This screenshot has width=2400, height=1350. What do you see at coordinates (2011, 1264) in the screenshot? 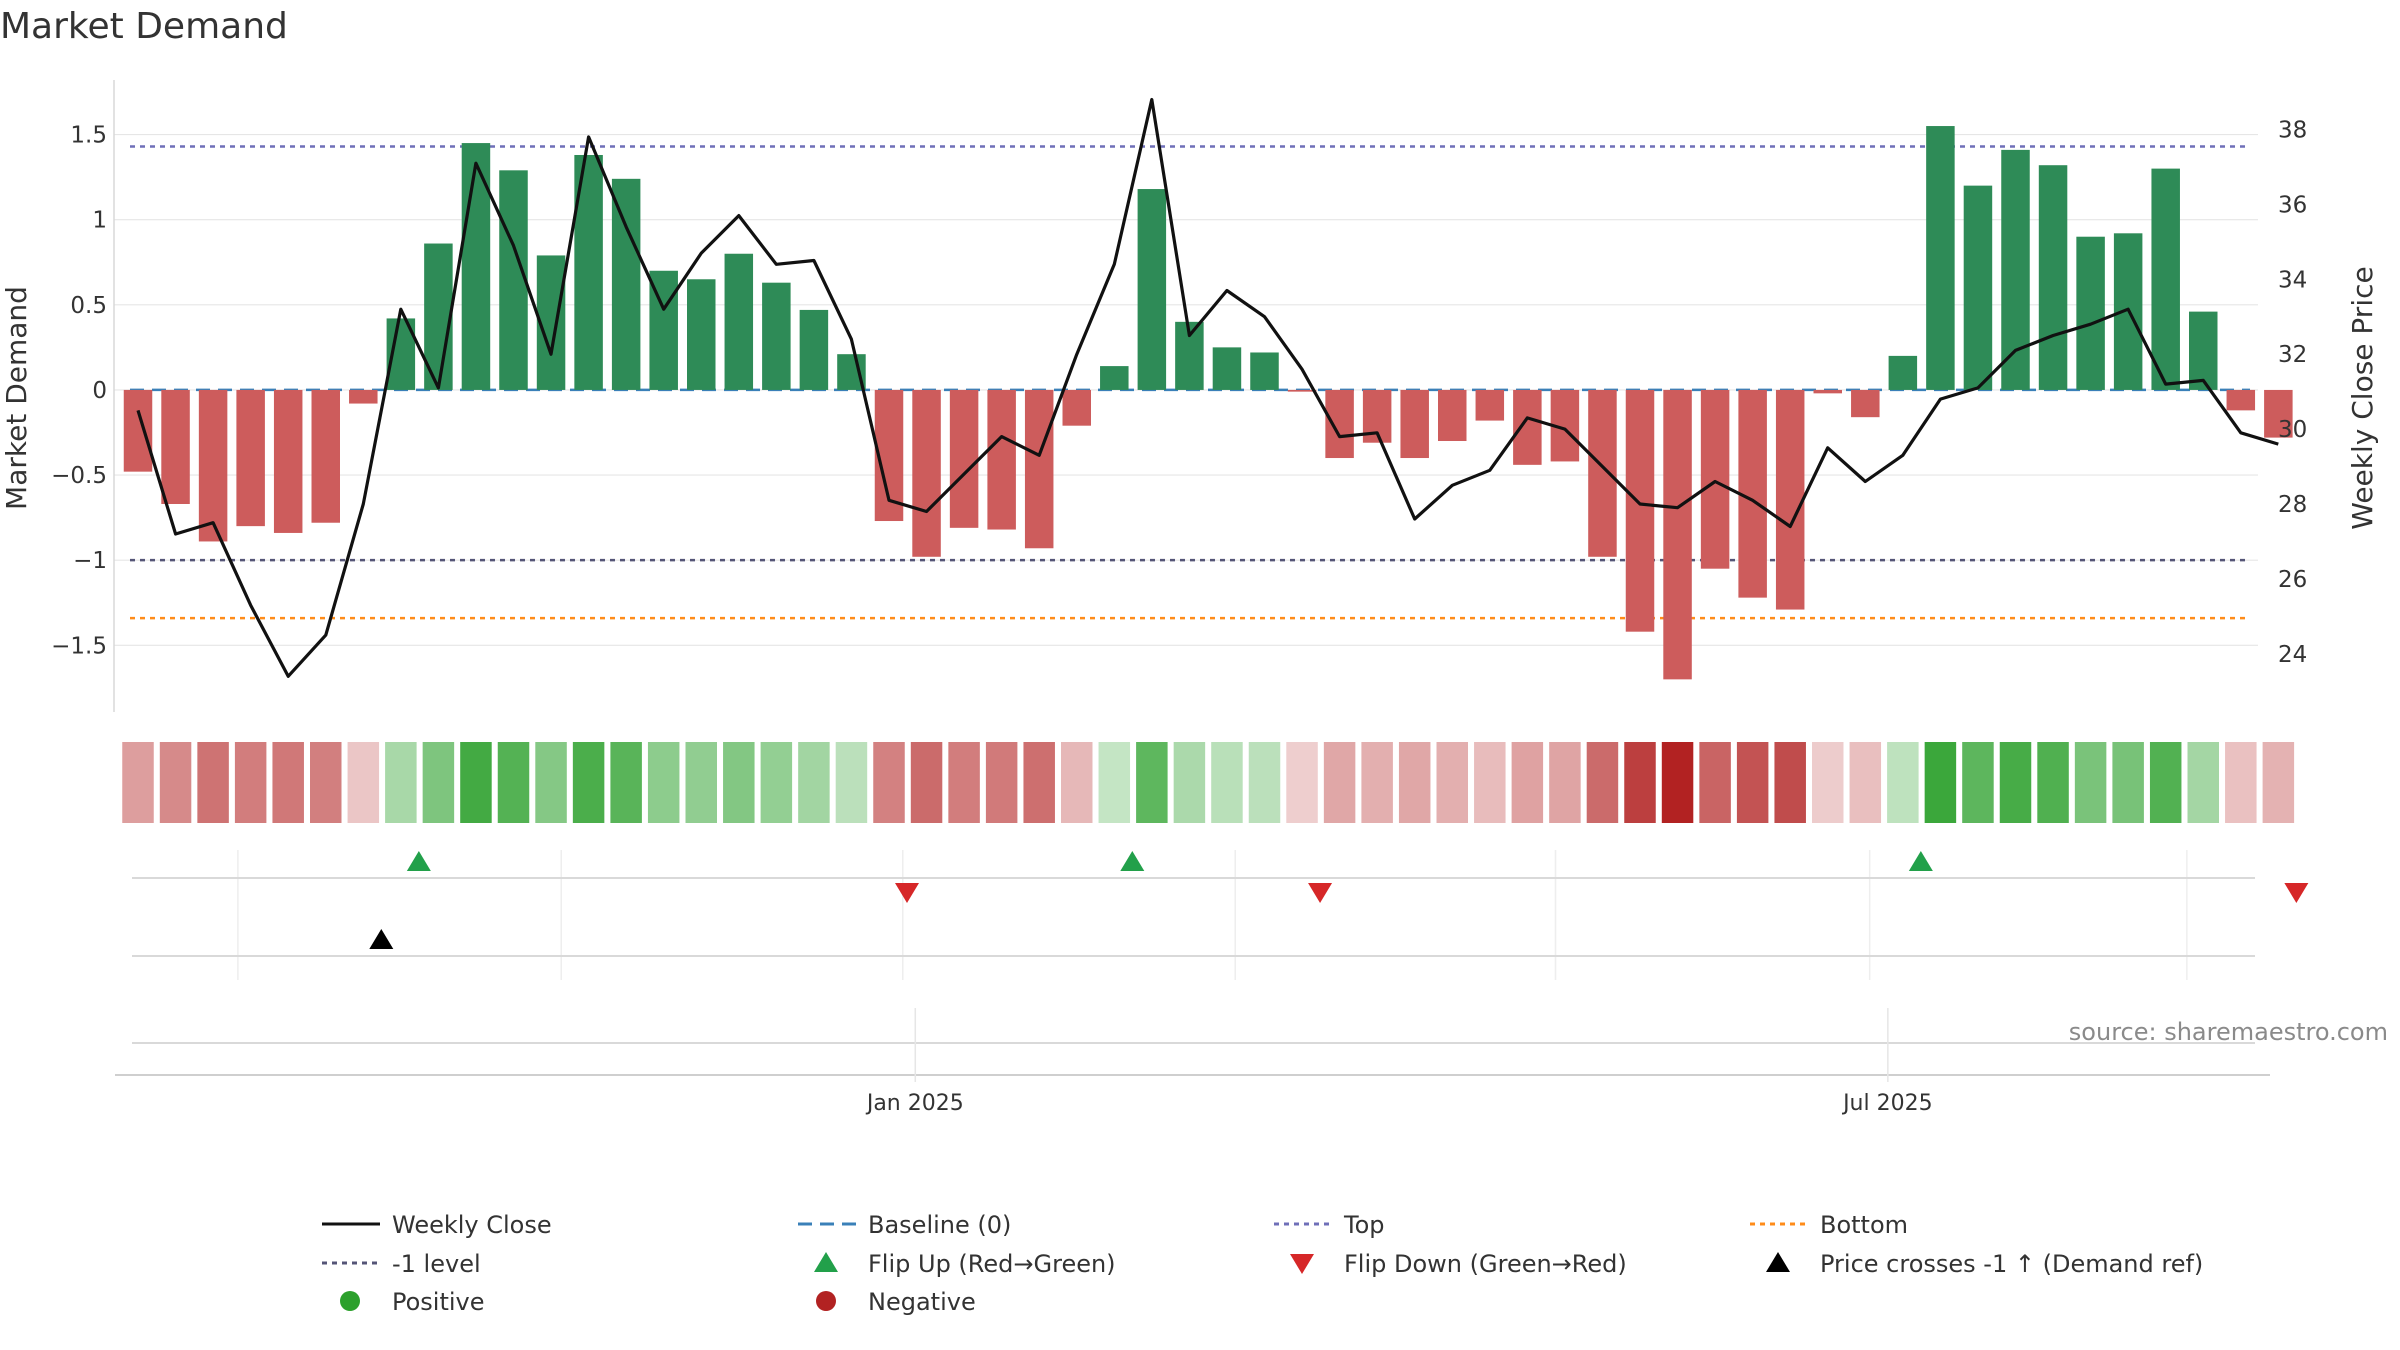
I see `legend-label: Price crosses -1 ↑ (Demand ref)` at bounding box center [2011, 1264].